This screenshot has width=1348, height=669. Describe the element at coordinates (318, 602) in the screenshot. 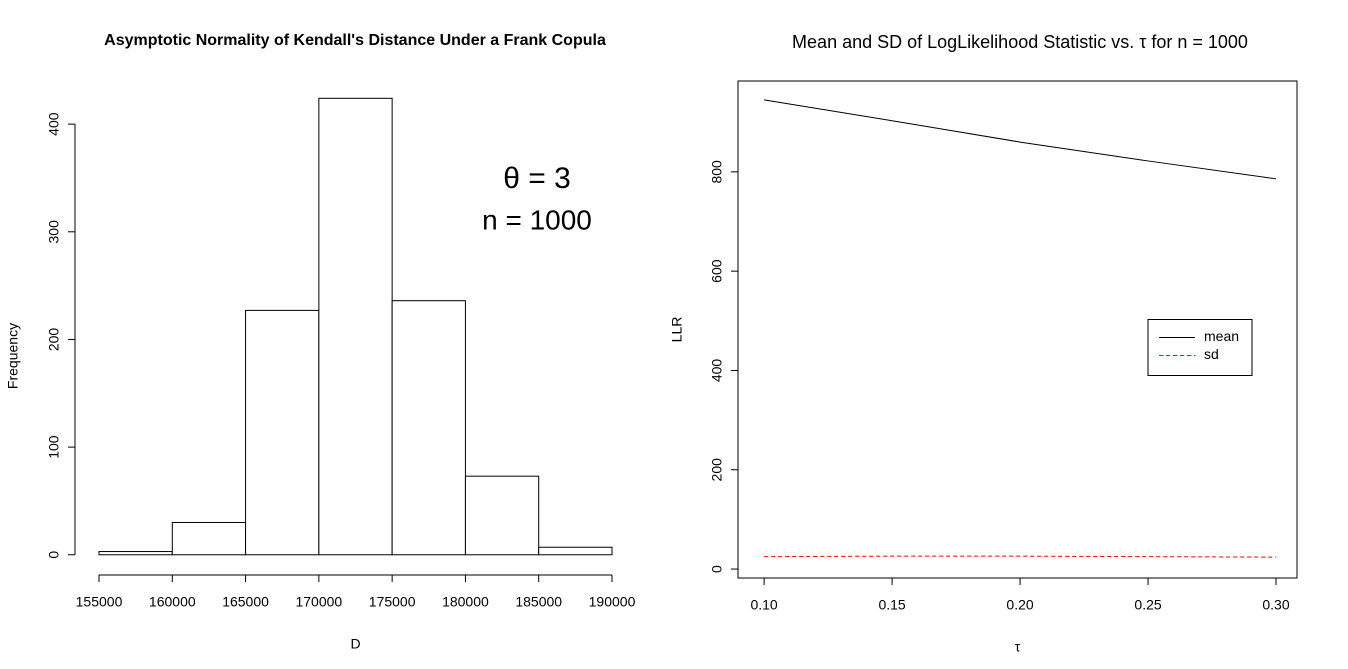

I see `x-tick-label: 170000` at that location.